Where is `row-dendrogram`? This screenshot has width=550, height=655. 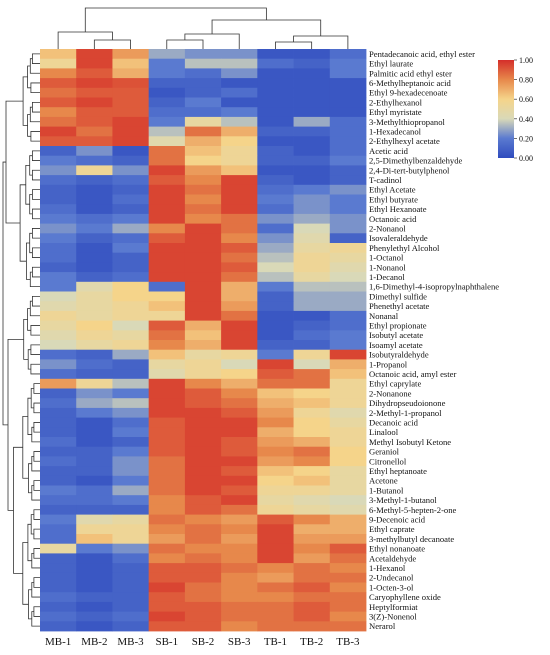 row-dendrogram is located at coordinates (21, 340).